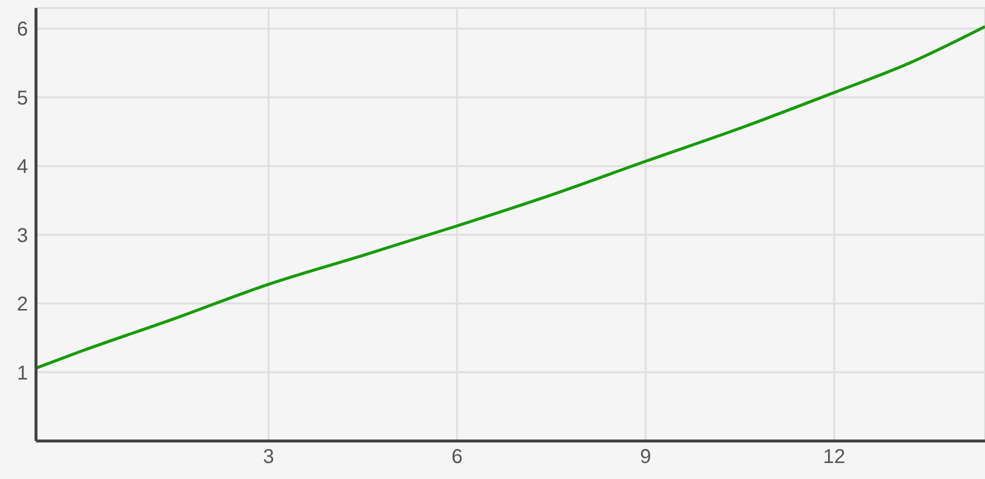  What do you see at coordinates (457, 457) in the screenshot?
I see `x-tick-label: 6` at bounding box center [457, 457].